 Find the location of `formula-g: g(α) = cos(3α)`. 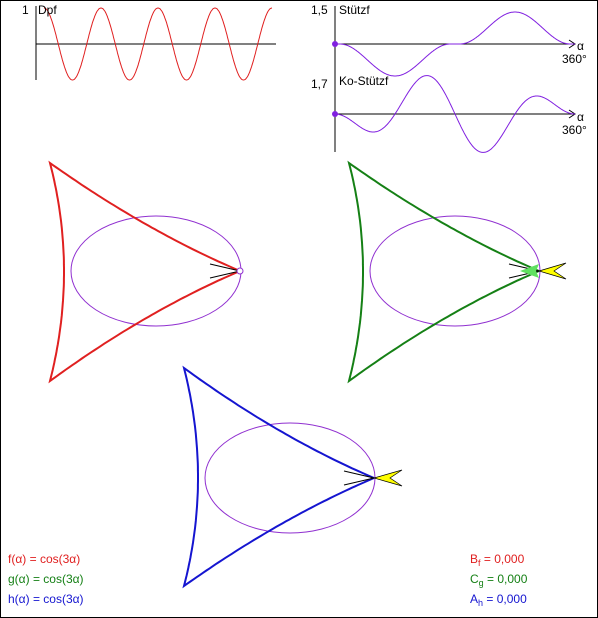

formula-g: g(α) = cos(3α) is located at coordinates (46, 579).